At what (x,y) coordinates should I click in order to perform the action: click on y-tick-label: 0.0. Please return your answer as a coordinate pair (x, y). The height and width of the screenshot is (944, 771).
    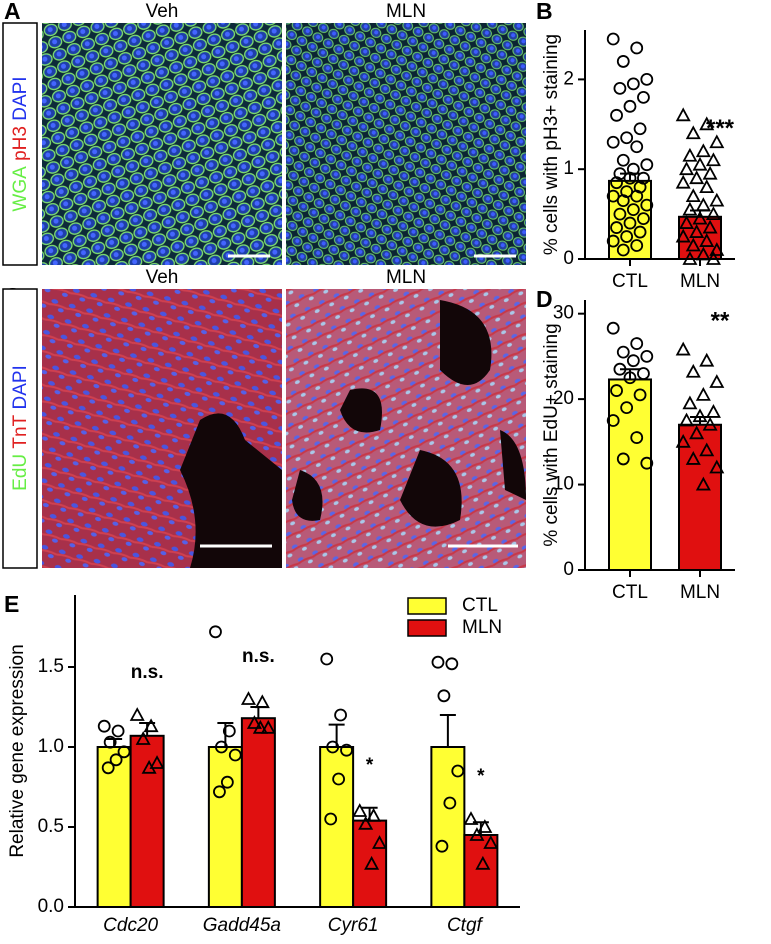
    Looking at the image, I should click on (51, 906).